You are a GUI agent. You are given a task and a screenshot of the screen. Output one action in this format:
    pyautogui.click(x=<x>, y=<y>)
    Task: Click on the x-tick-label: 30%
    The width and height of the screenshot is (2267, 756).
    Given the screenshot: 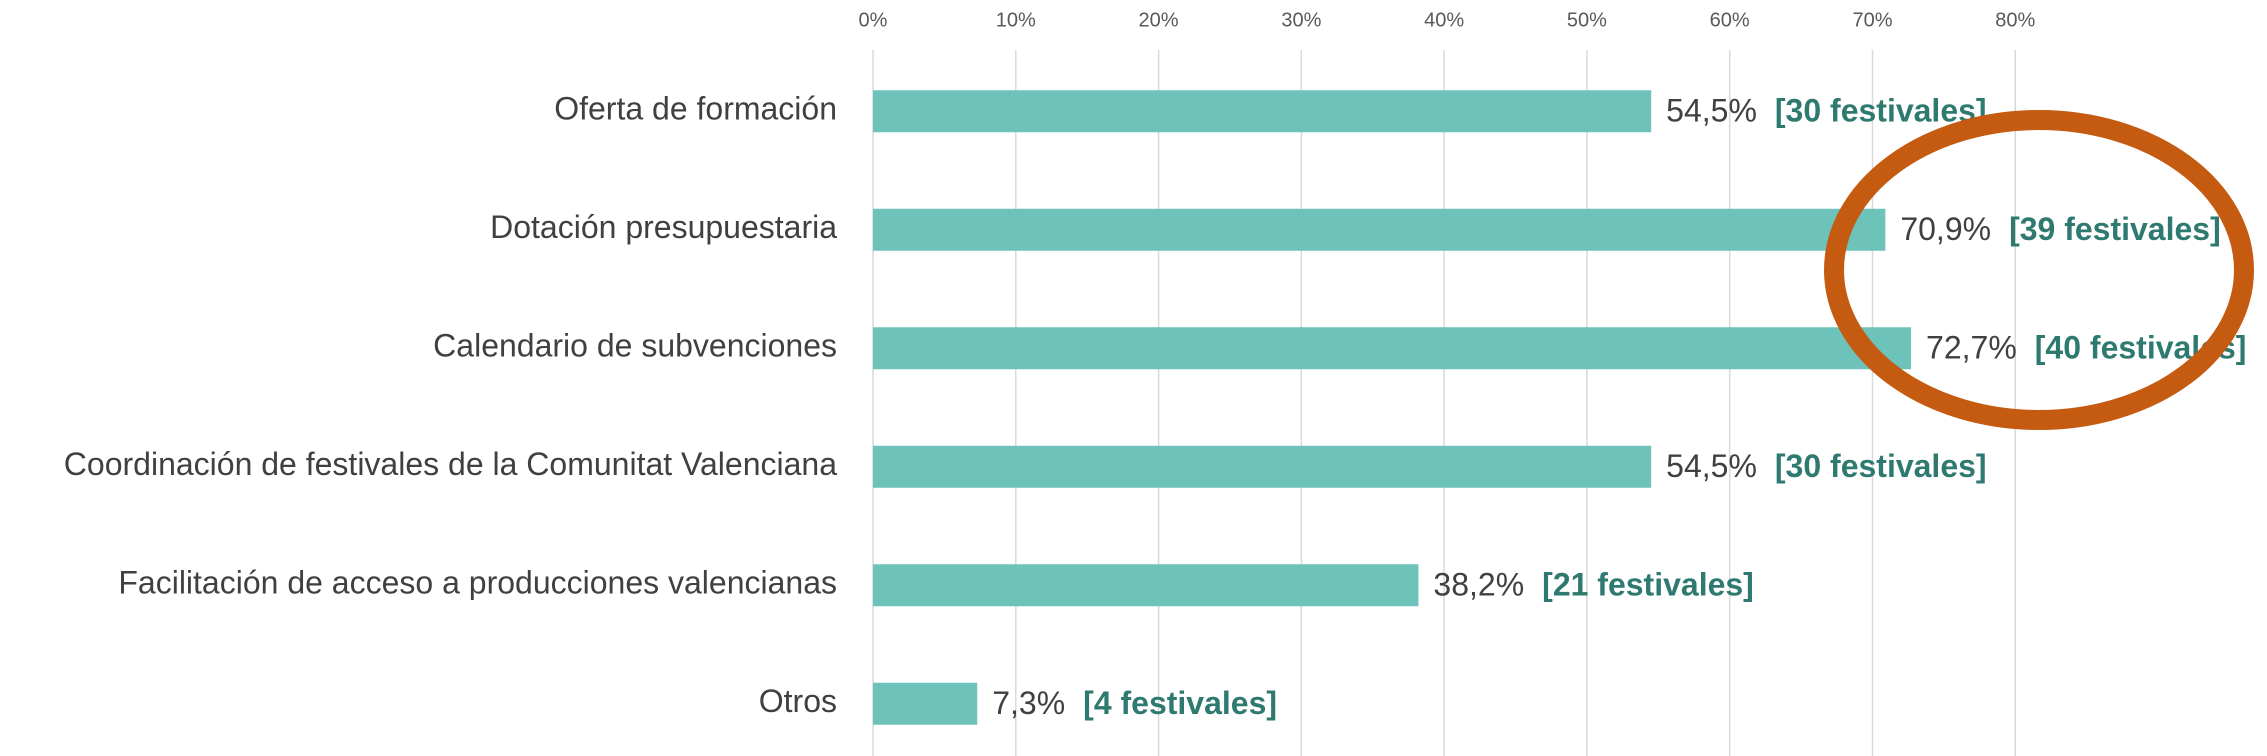 What is the action you would take?
    pyautogui.click(x=1301, y=20)
    